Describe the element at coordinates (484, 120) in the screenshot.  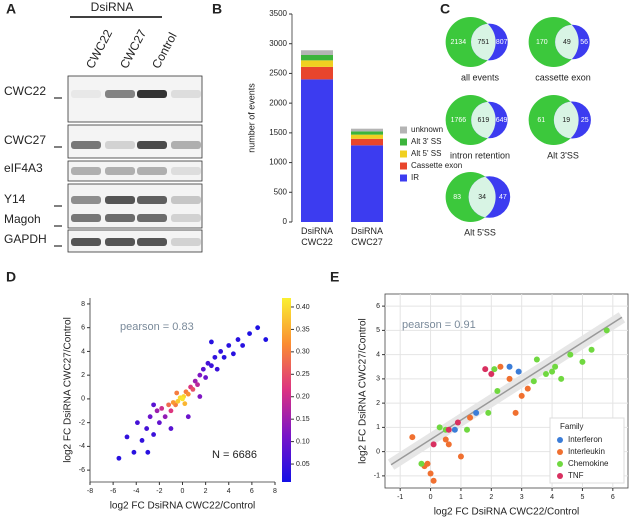
I see `venn-count: 619` at that location.